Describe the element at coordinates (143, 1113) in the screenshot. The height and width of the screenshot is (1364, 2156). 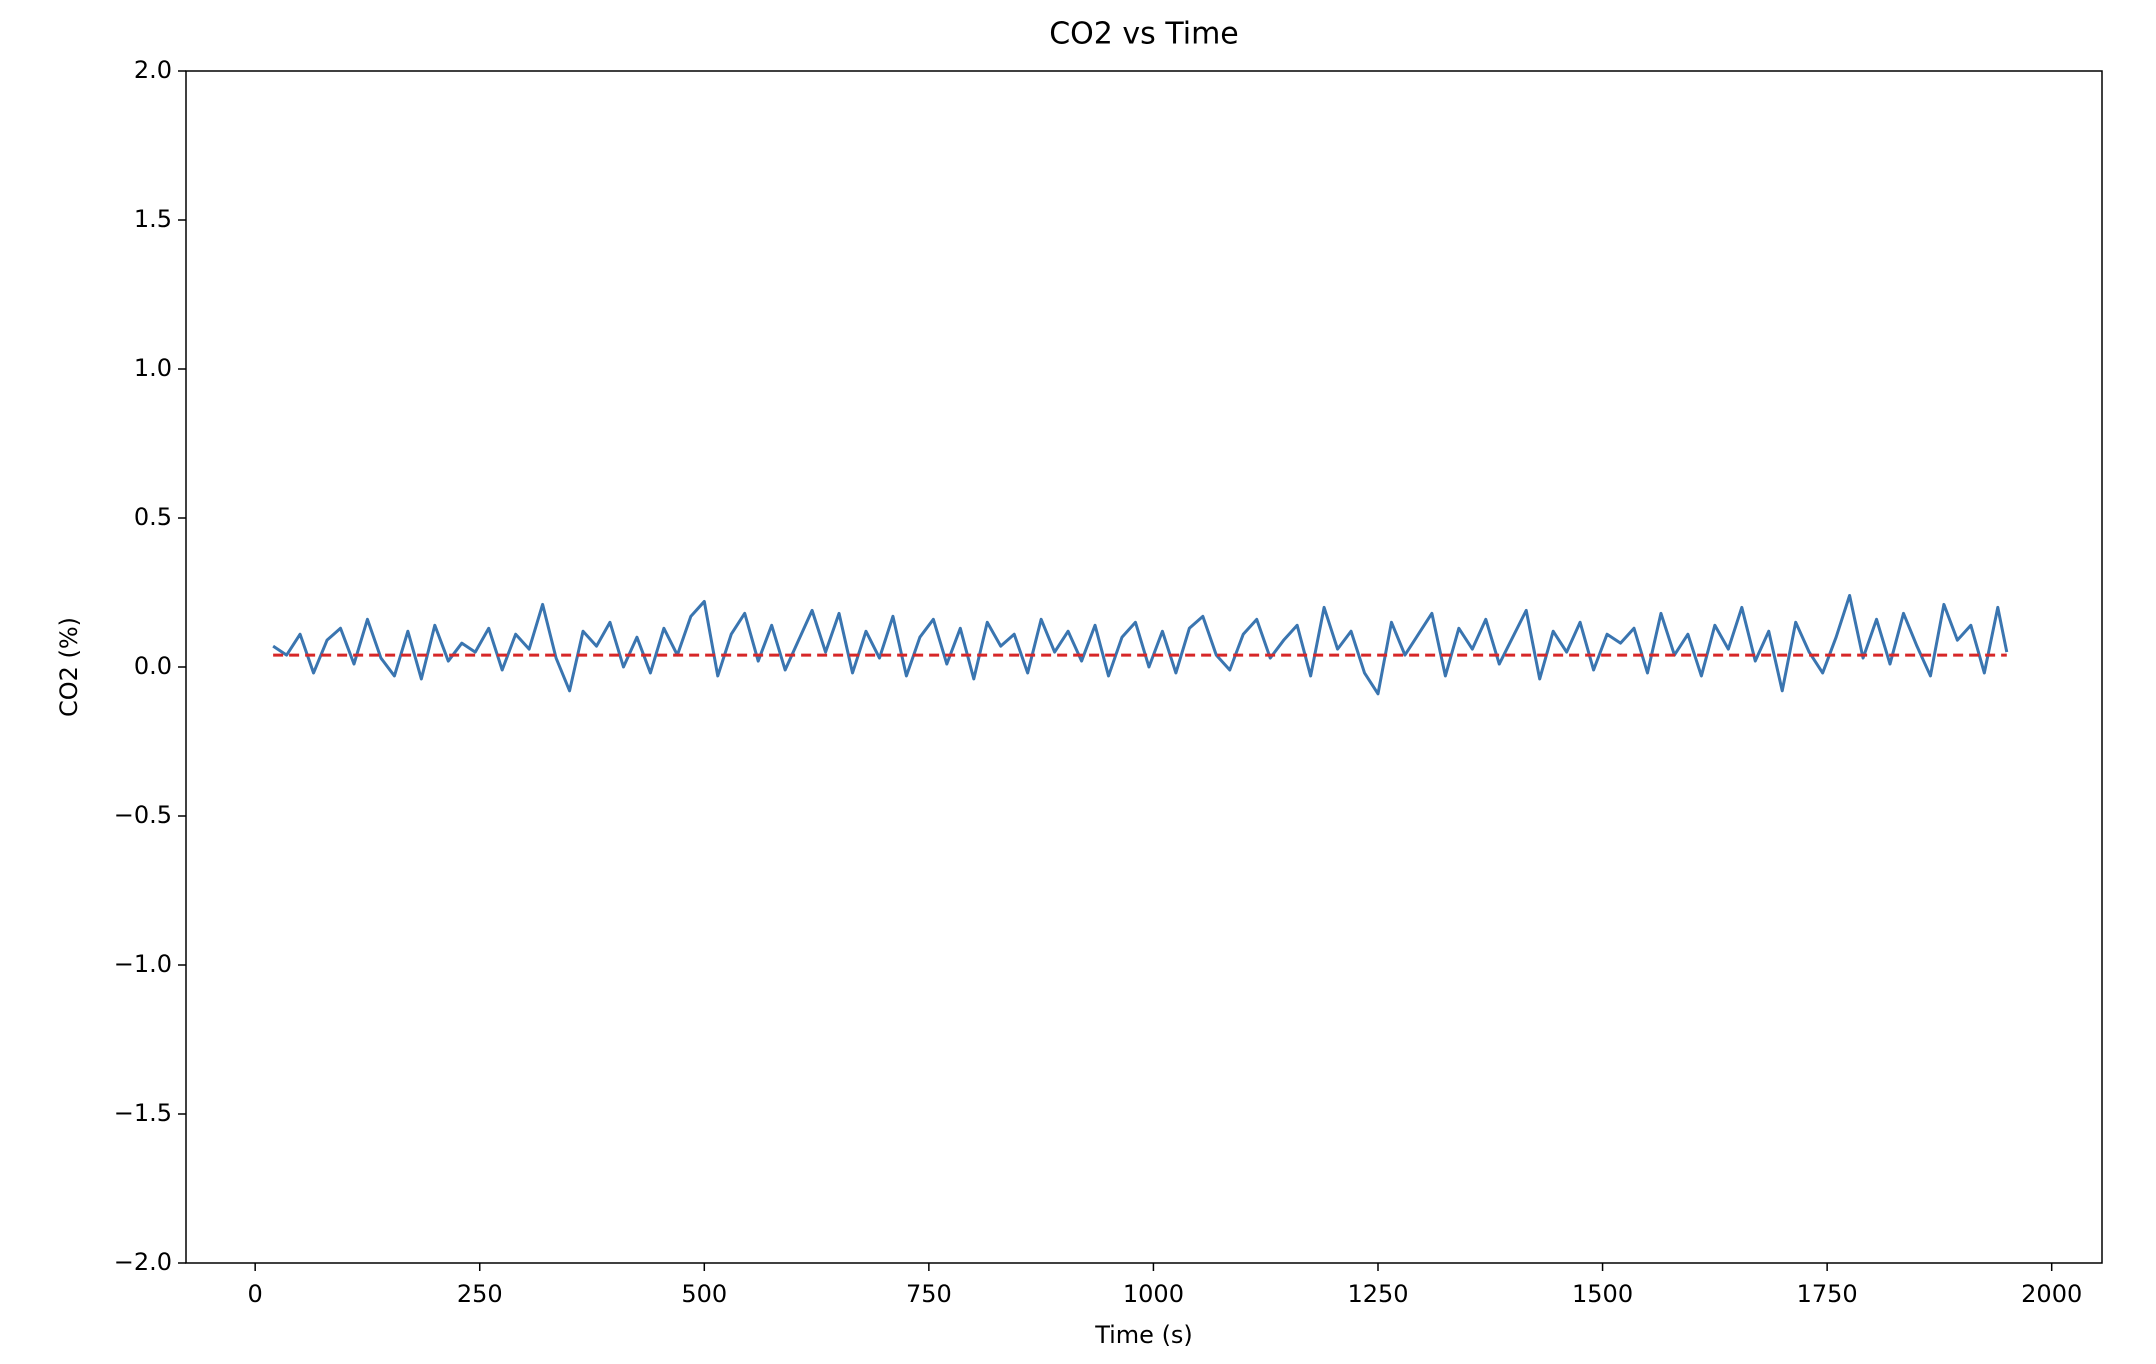
I see `y-tick-label: −1.5` at that location.